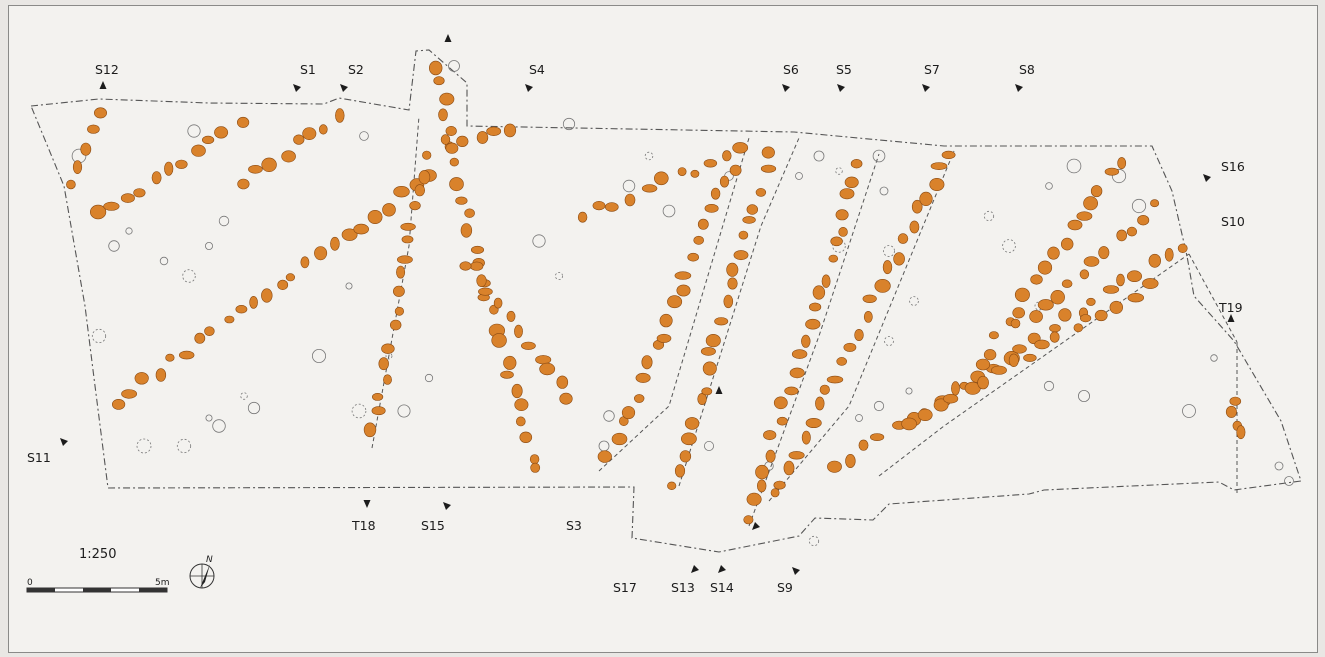 This screenshot has height=657, width=1325. Describe the element at coordinates (1027, 69) in the screenshot. I see `section-label-s8: S8` at that location.